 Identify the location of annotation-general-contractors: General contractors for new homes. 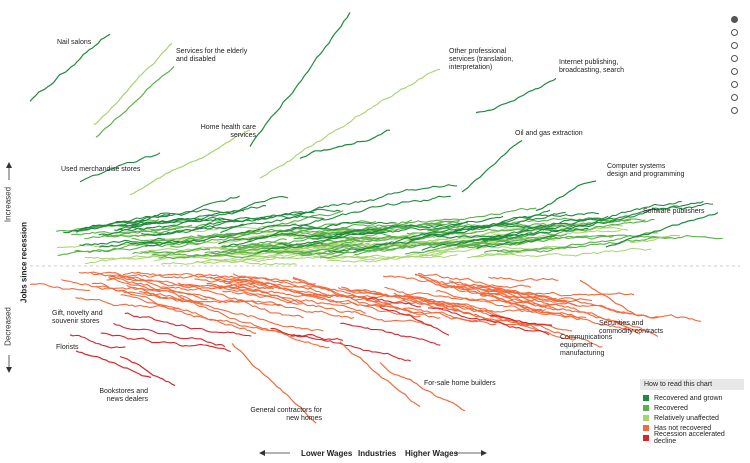
(286, 414).